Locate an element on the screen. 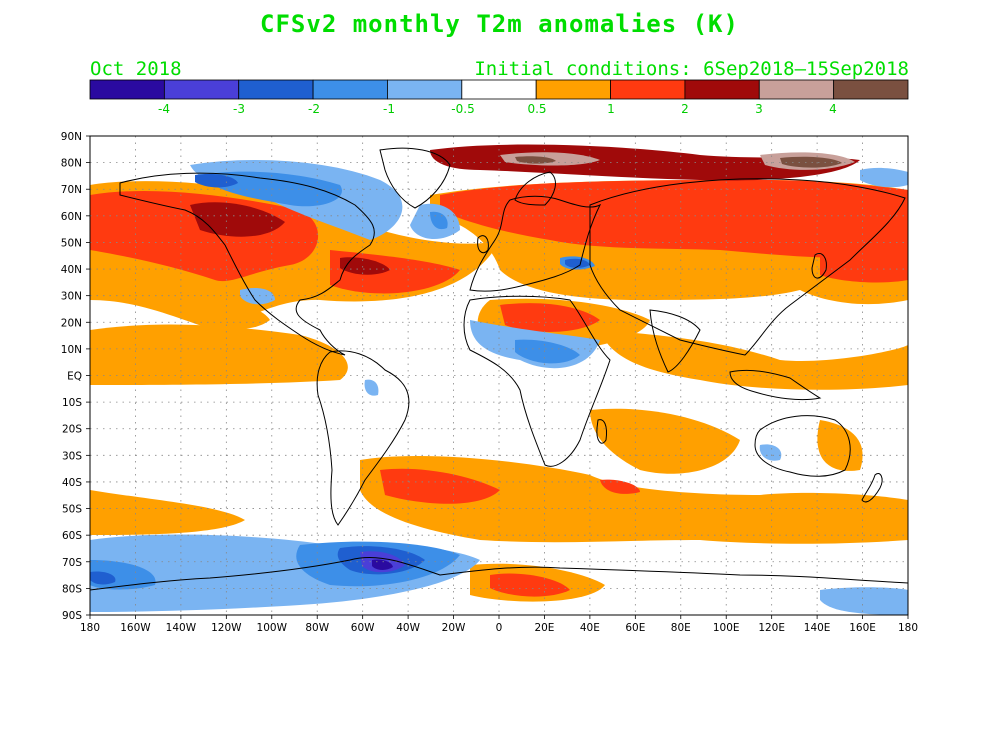 This screenshot has height=750, width=999. lat-label: 10S is located at coordinates (72, 403).